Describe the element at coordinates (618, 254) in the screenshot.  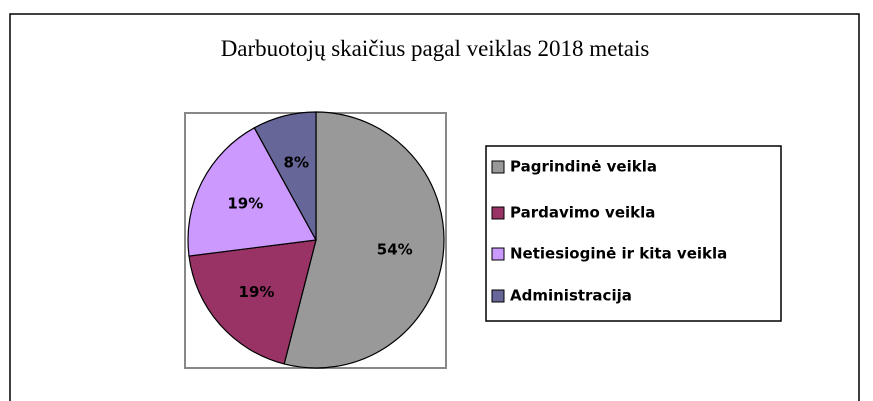
I see `legend-label: Netiesioginė ir kita veikla` at that location.